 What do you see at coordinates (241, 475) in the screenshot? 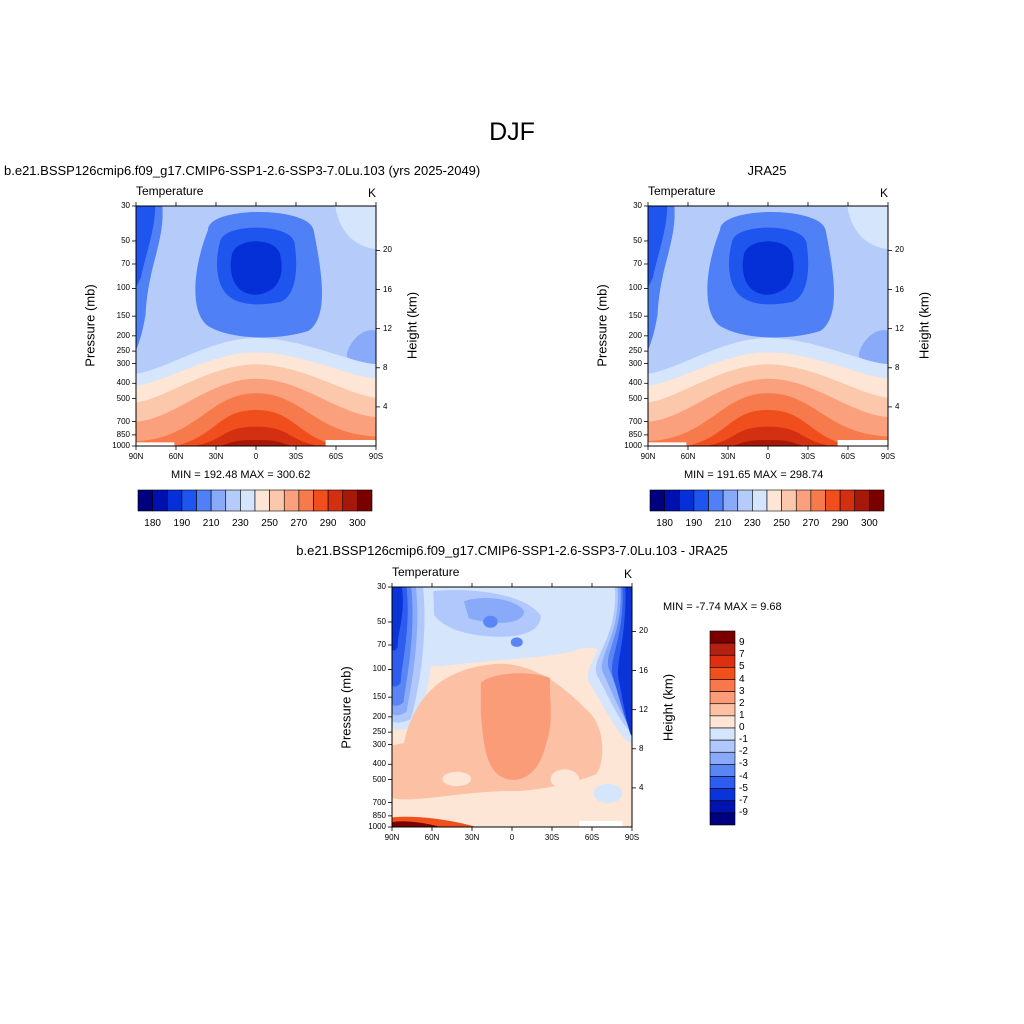
I see `minmax-model: MIN = 192.48 MAX = 300.62` at bounding box center [241, 475].